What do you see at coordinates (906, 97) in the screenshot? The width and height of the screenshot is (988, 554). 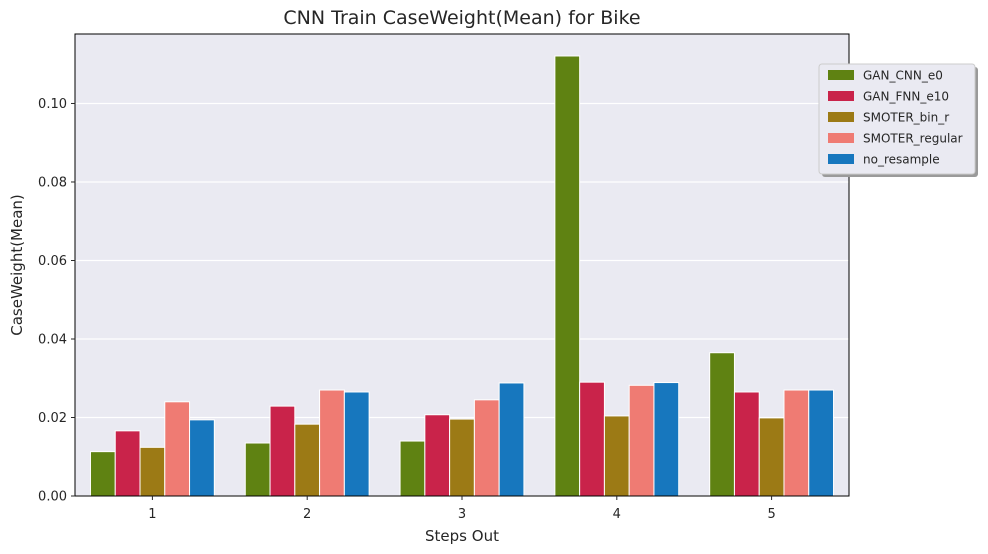 I see `legend-label-GAN_FNN_e10: GAN_FNN_e10` at bounding box center [906, 97].